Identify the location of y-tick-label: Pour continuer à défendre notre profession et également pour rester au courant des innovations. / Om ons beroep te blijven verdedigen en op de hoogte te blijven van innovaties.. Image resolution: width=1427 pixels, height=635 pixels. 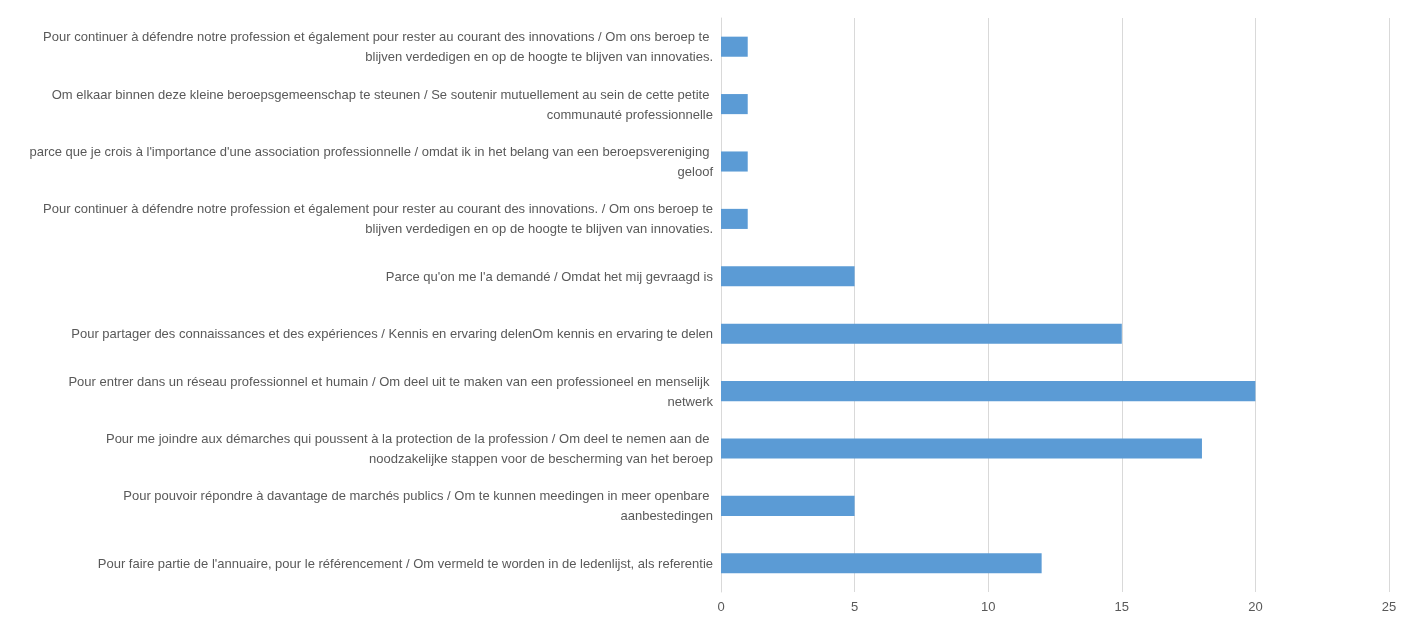
(378, 219).